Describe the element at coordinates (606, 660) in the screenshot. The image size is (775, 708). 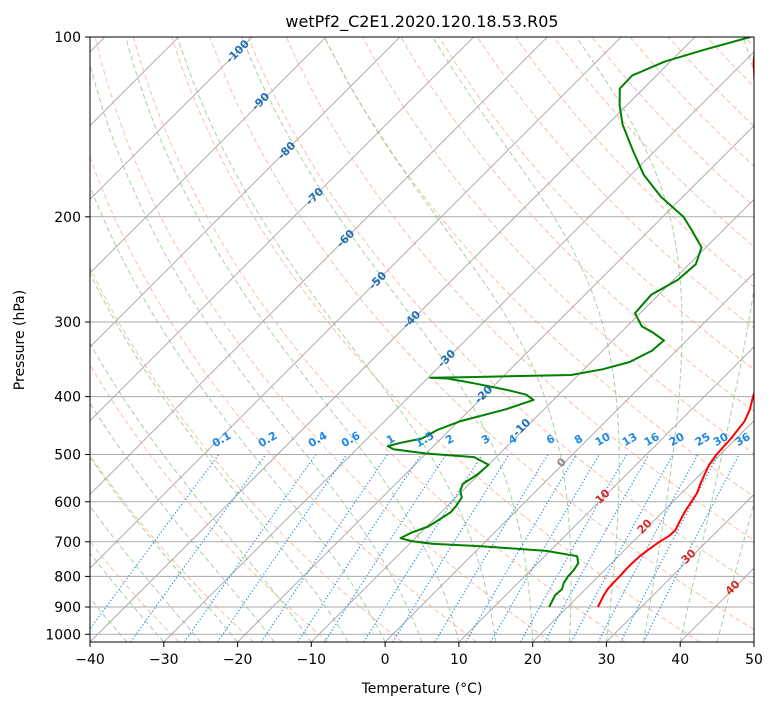
I see `x-tick-label: 30` at that location.